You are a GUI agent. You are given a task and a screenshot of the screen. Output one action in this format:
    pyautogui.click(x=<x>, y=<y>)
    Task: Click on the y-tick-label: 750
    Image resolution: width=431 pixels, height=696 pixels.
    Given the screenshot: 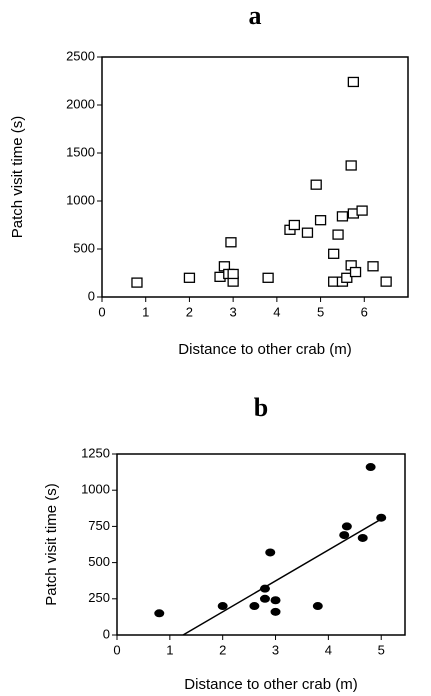 What is the action you would take?
    pyautogui.click(x=99, y=525)
    